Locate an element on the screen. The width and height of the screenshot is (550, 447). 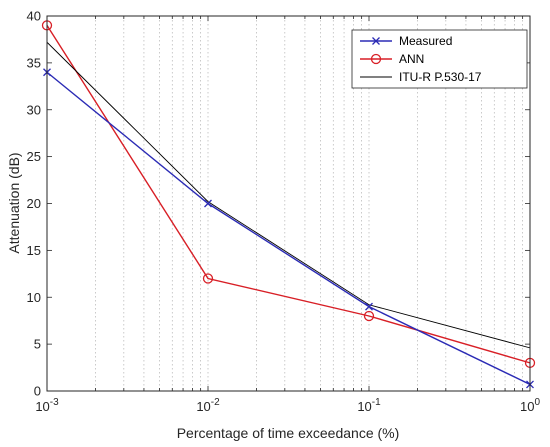
y-tick-label: 20 is located at coordinates (34, 203).